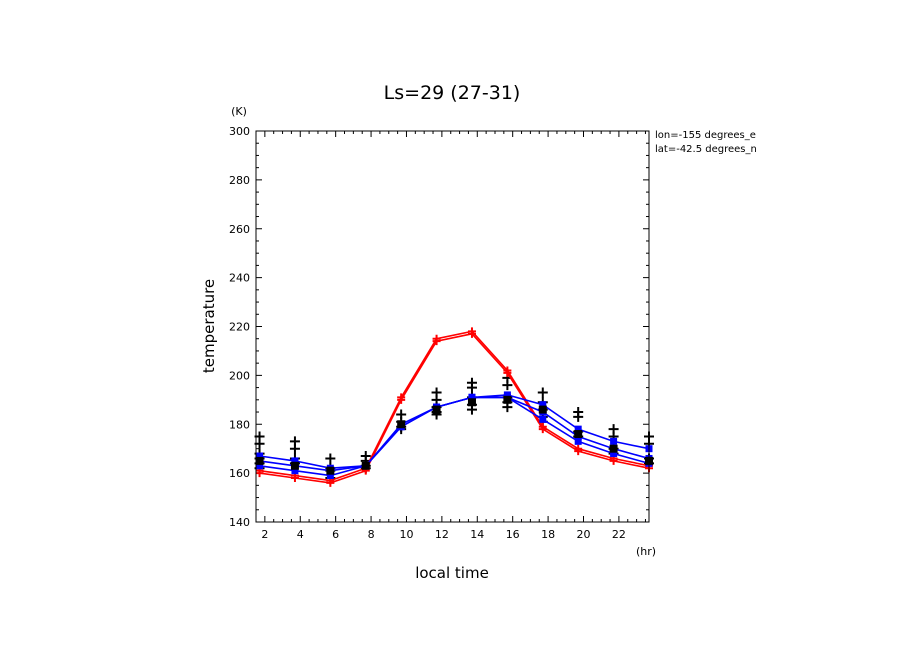 The image size is (904, 654). What do you see at coordinates (239, 522) in the screenshot?
I see `y-tick-label: 140` at bounding box center [239, 522].